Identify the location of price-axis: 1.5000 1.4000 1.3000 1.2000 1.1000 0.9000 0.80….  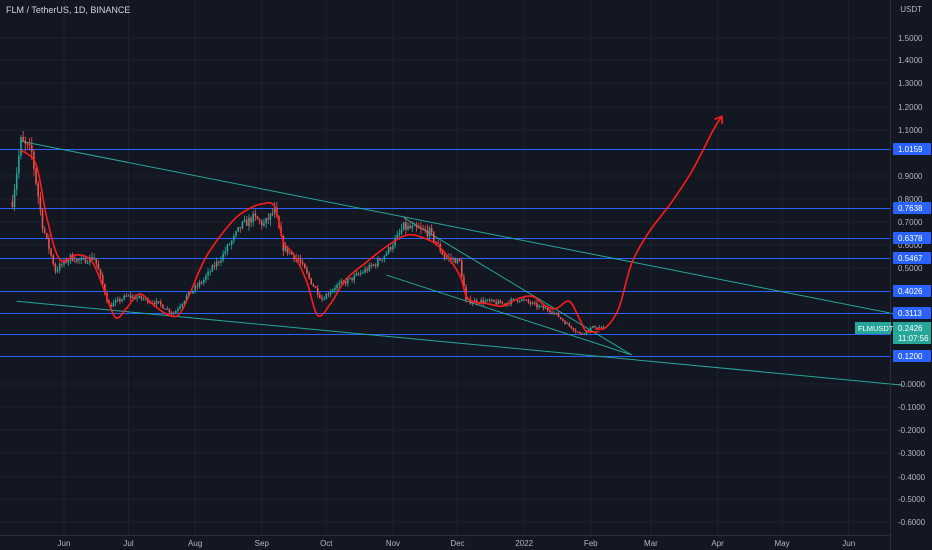
(908, 275).